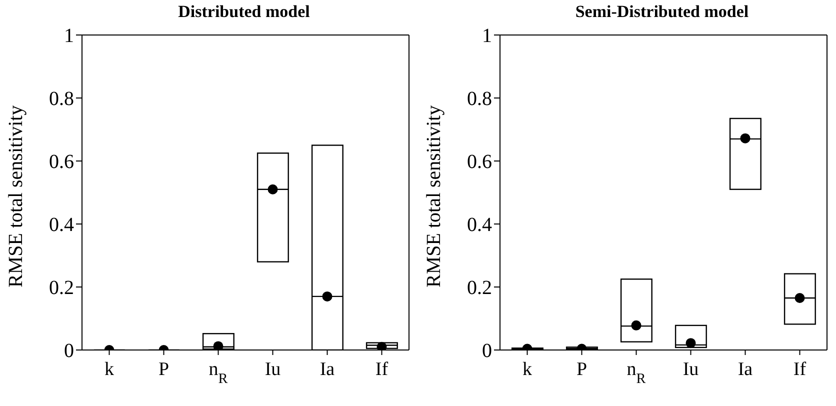 Image resolution: width=836 pixels, height=406 pixels. What do you see at coordinates (244, 12) in the screenshot?
I see `chart-title: Distributed model` at bounding box center [244, 12].